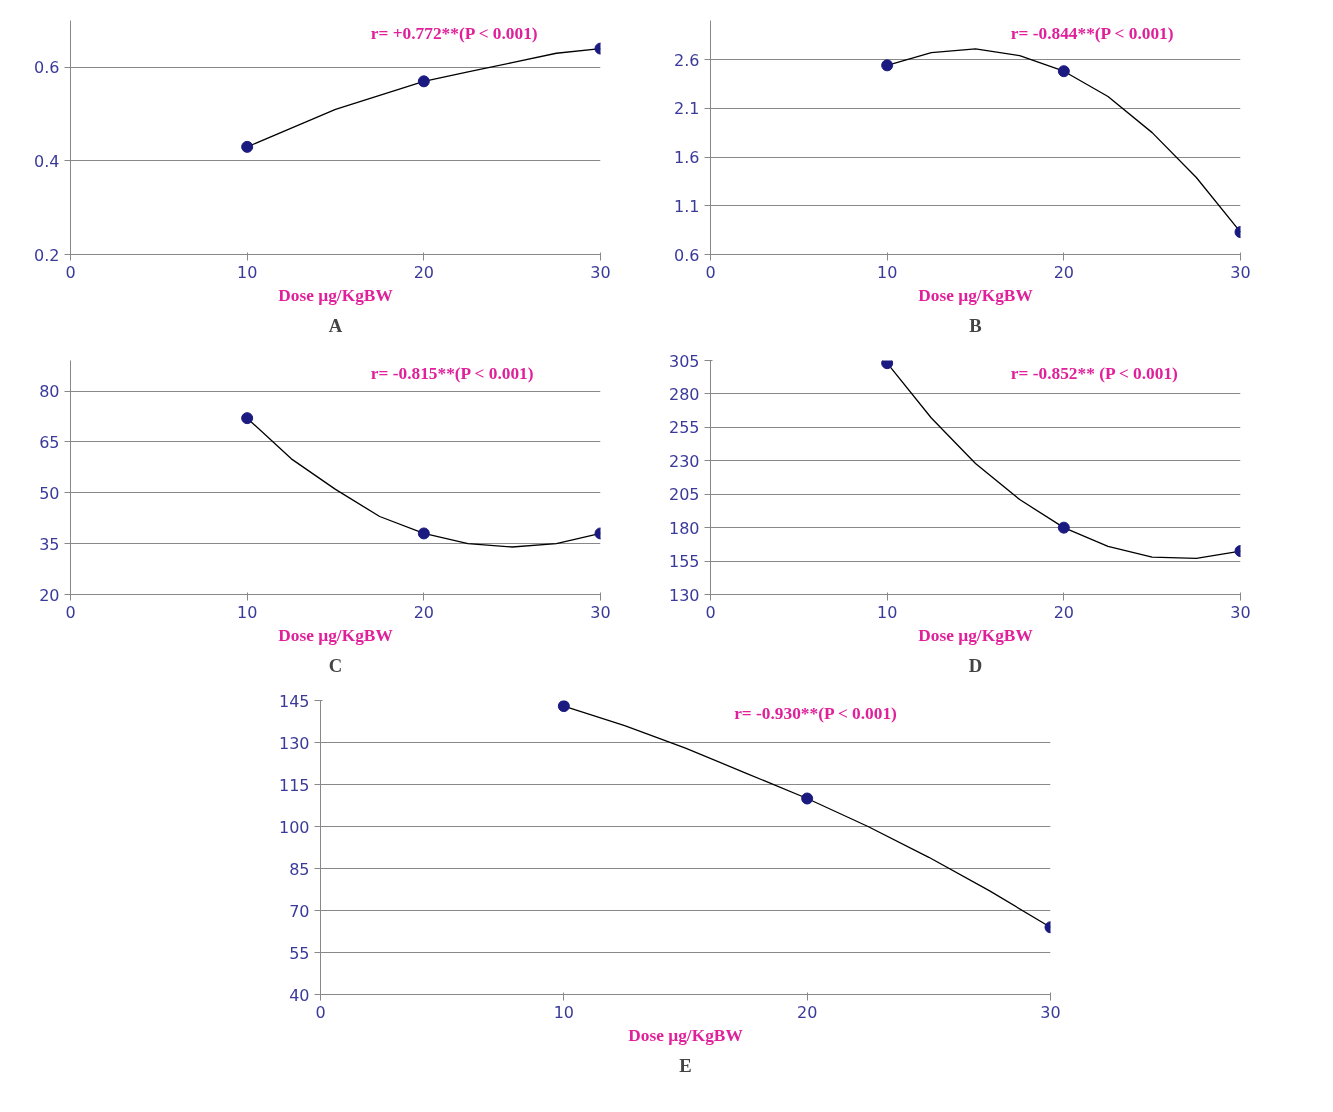 This screenshot has height=1112, width=1333. What do you see at coordinates (294, 701) in the screenshot?
I see `y-tick-label: 145` at bounding box center [294, 701].